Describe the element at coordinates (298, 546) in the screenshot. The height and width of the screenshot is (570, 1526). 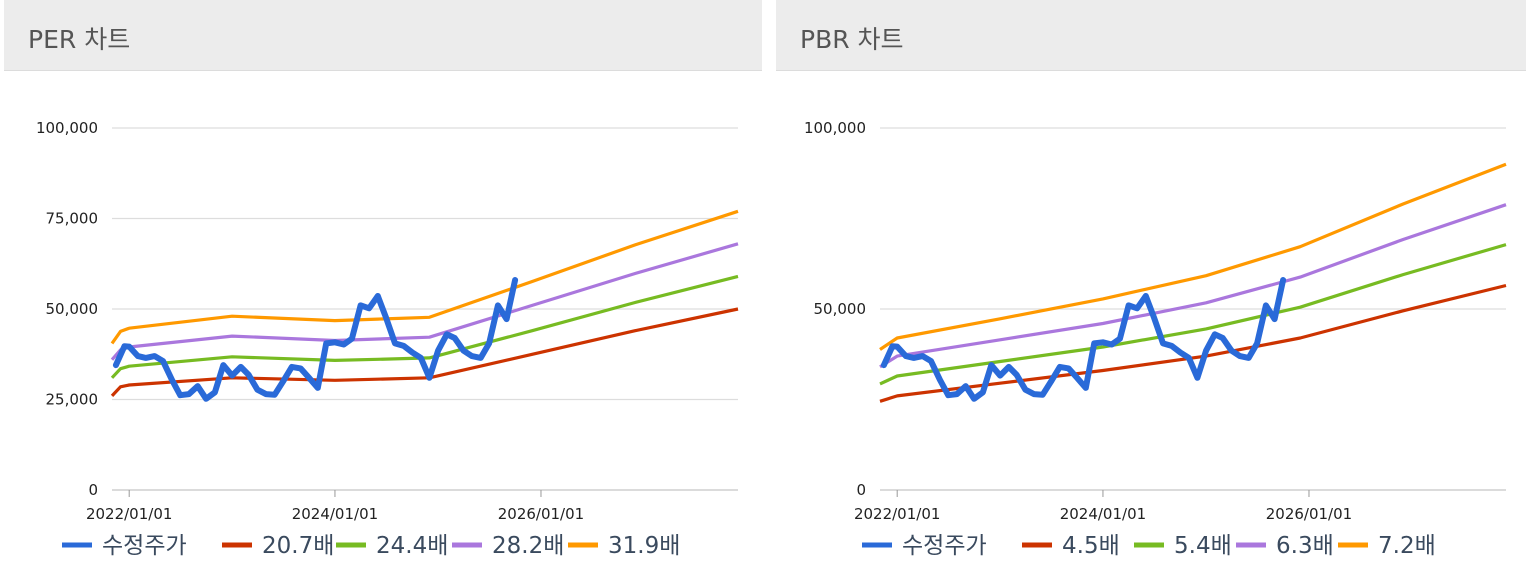
I see `legend-label: 20.7배` at that location.